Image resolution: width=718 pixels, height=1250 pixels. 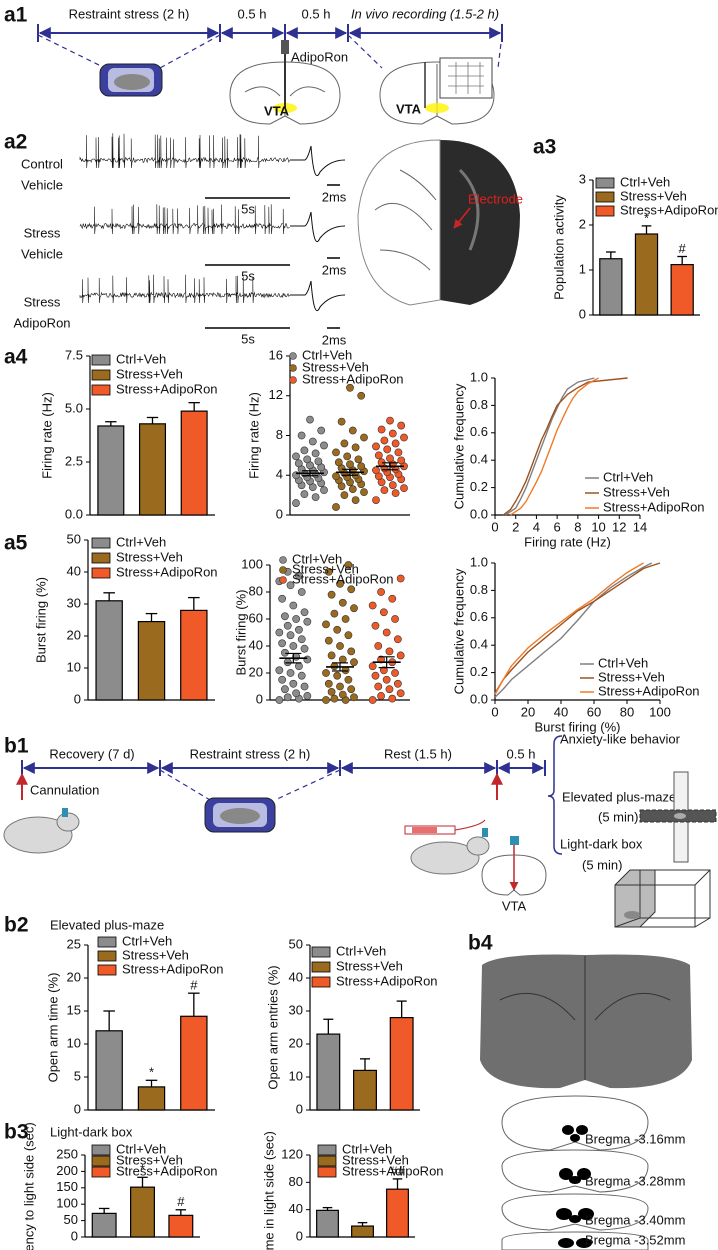 I want to click on cumulative-line, so click(x=569, y=628).